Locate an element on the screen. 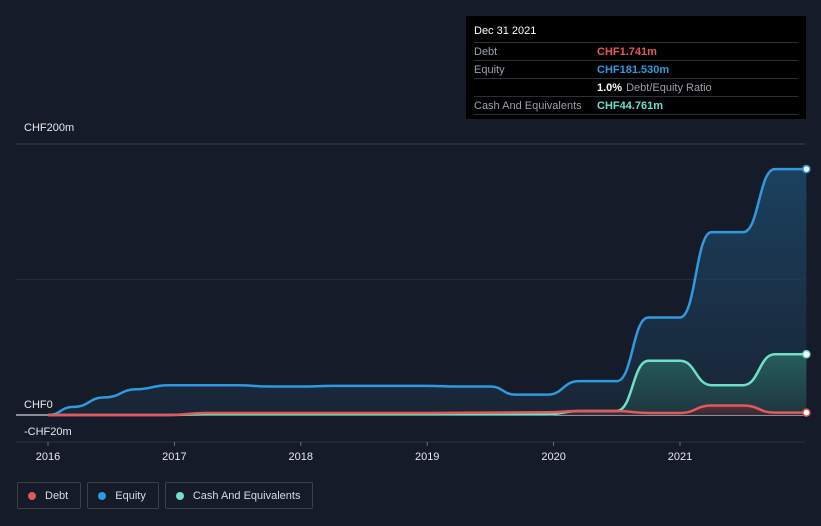 This screenshot has width=821, height=526. legend-dot-debt is located at coordinates (32, 495).